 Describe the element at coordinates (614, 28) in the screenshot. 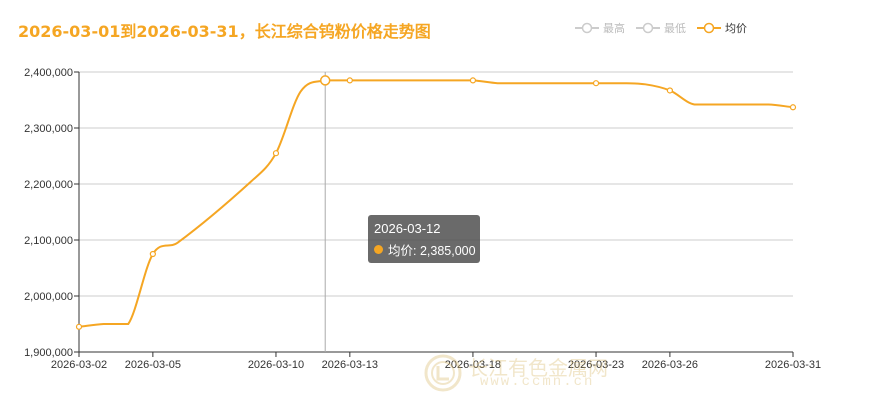

I see `legend-label-max: 最高` at that location.